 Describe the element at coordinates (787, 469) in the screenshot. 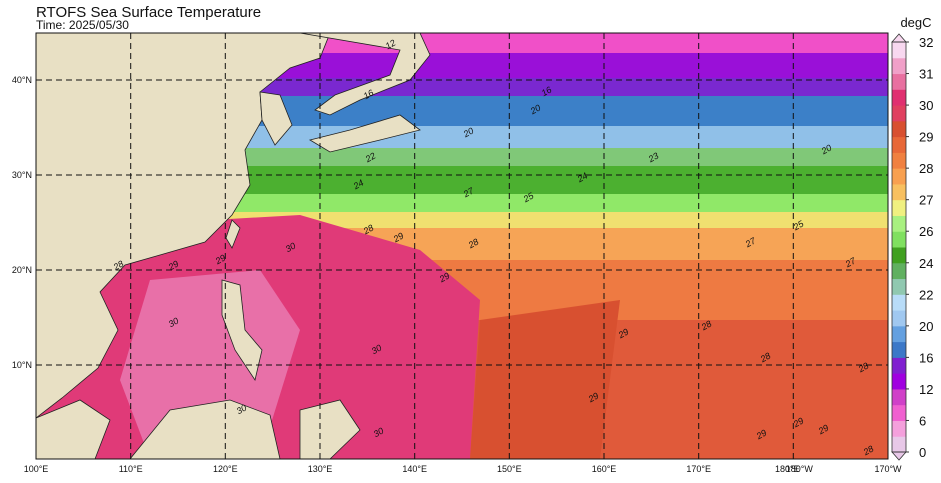

I see `lon-label: 180°E` at that location.